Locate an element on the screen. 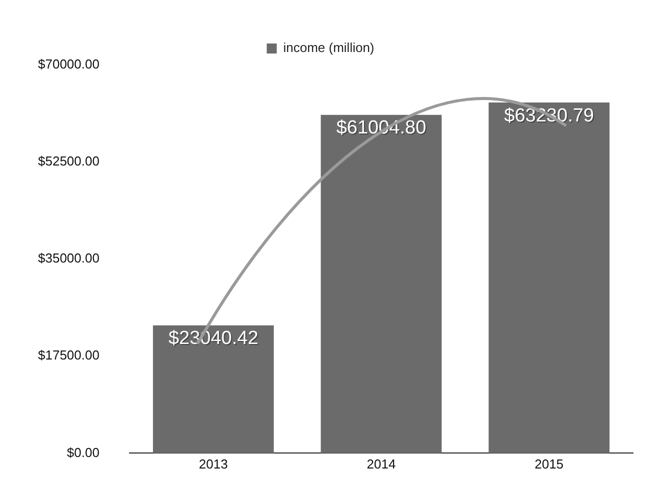 The image size is (647, 499). y-tick-label: $0.00 is located at coordinates (83, 452).